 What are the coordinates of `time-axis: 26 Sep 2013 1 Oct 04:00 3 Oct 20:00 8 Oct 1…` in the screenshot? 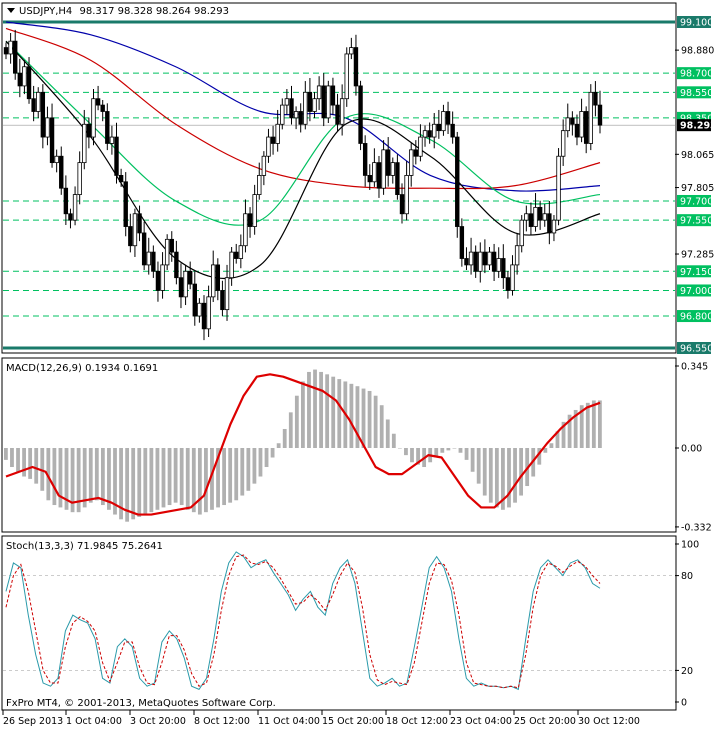 It's located at (321, 718).